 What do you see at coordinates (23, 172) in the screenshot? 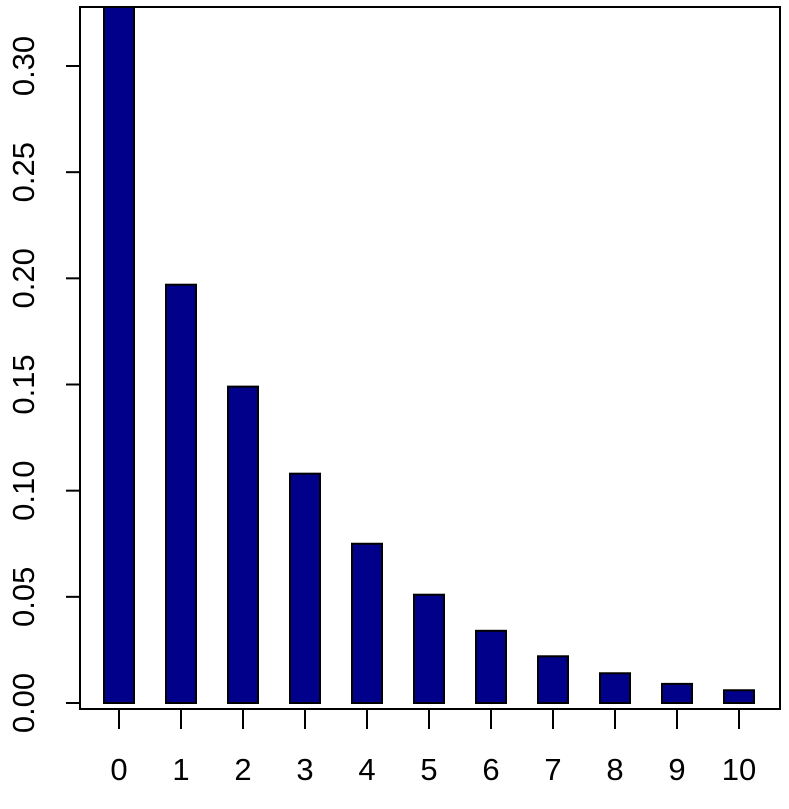
I see `y-tick-label: 0.25` at bounding box center [23, 172].